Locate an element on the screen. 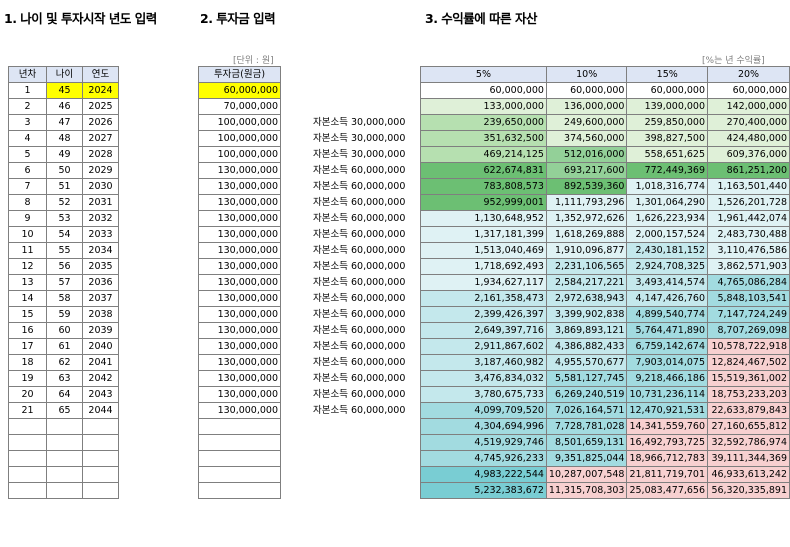 This screenshot has height=547, width=790. cell: 2025 is located at coordinates (100, 106).